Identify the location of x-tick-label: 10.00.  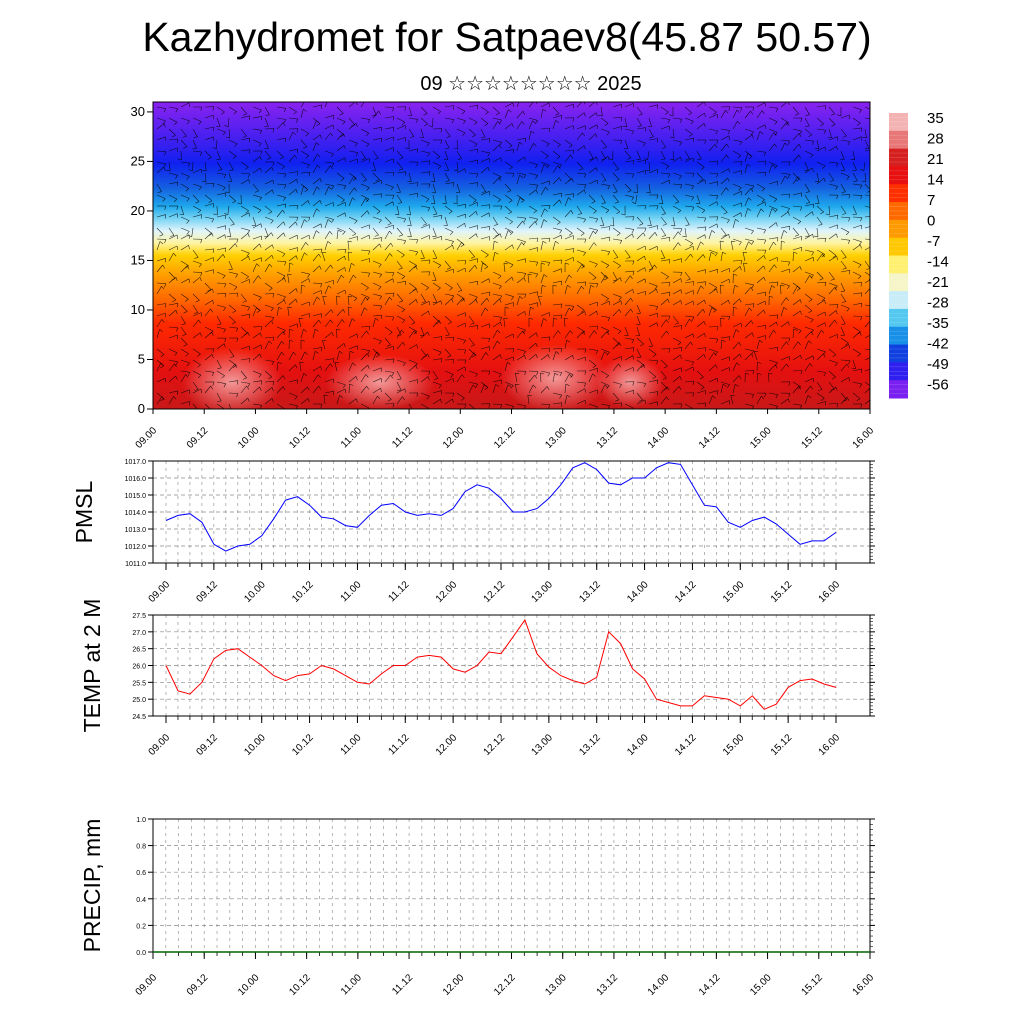
(249, 985).